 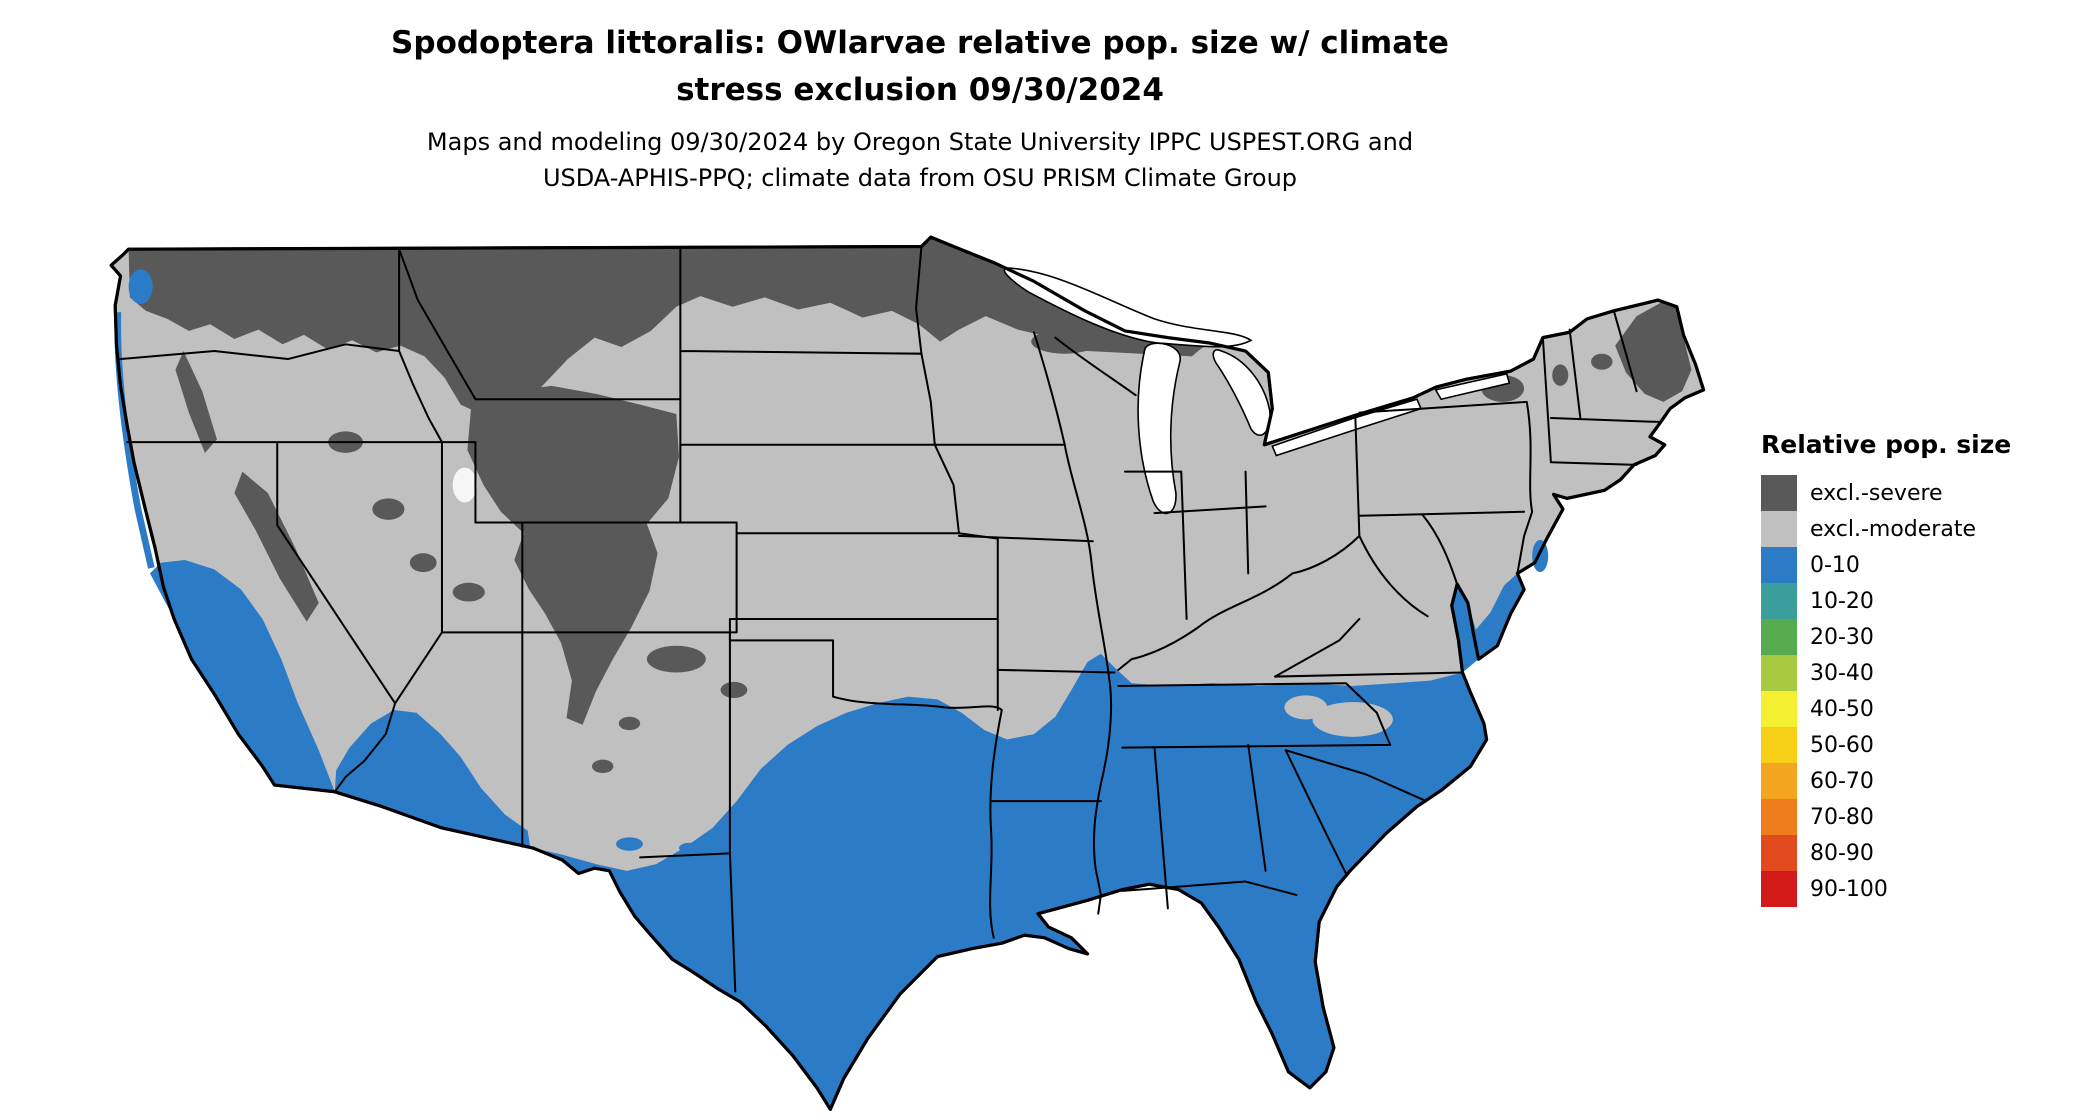 What do you see at coordinates (1842, 745) in the screenshot?
I see `legend-item-label: 50-60` at bounding box center [1842, 745].